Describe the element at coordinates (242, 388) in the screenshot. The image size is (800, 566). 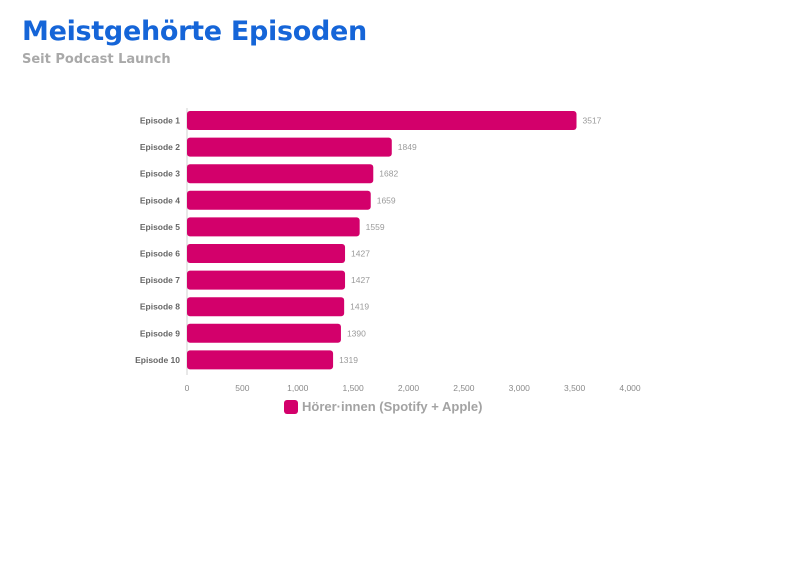
I see `x-tick-label: 500` at that location.